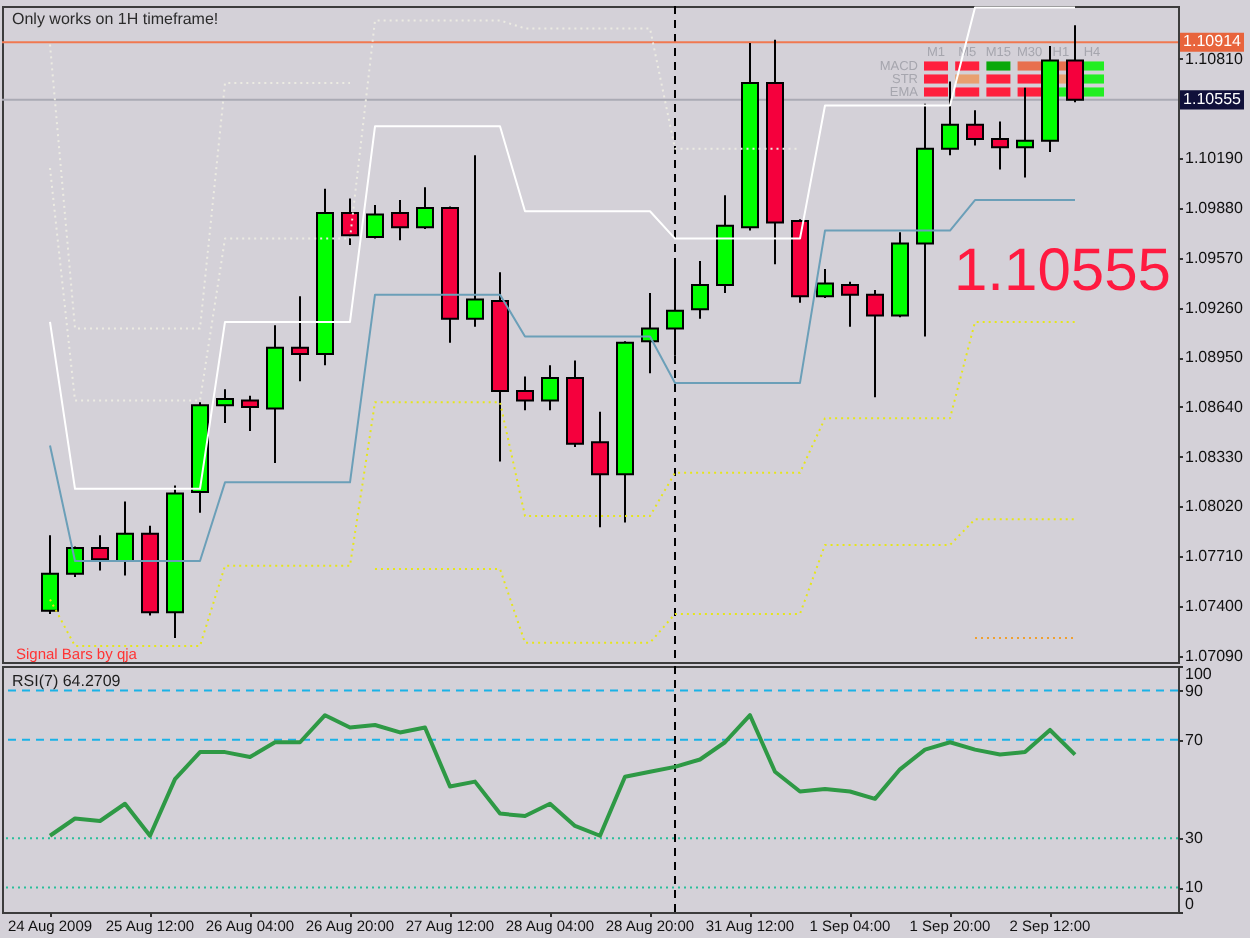  What do you see at coordinates (1194, 690) in the screenshot?
I see `y-tick-label: 90` at bounding box center [1194, 690].